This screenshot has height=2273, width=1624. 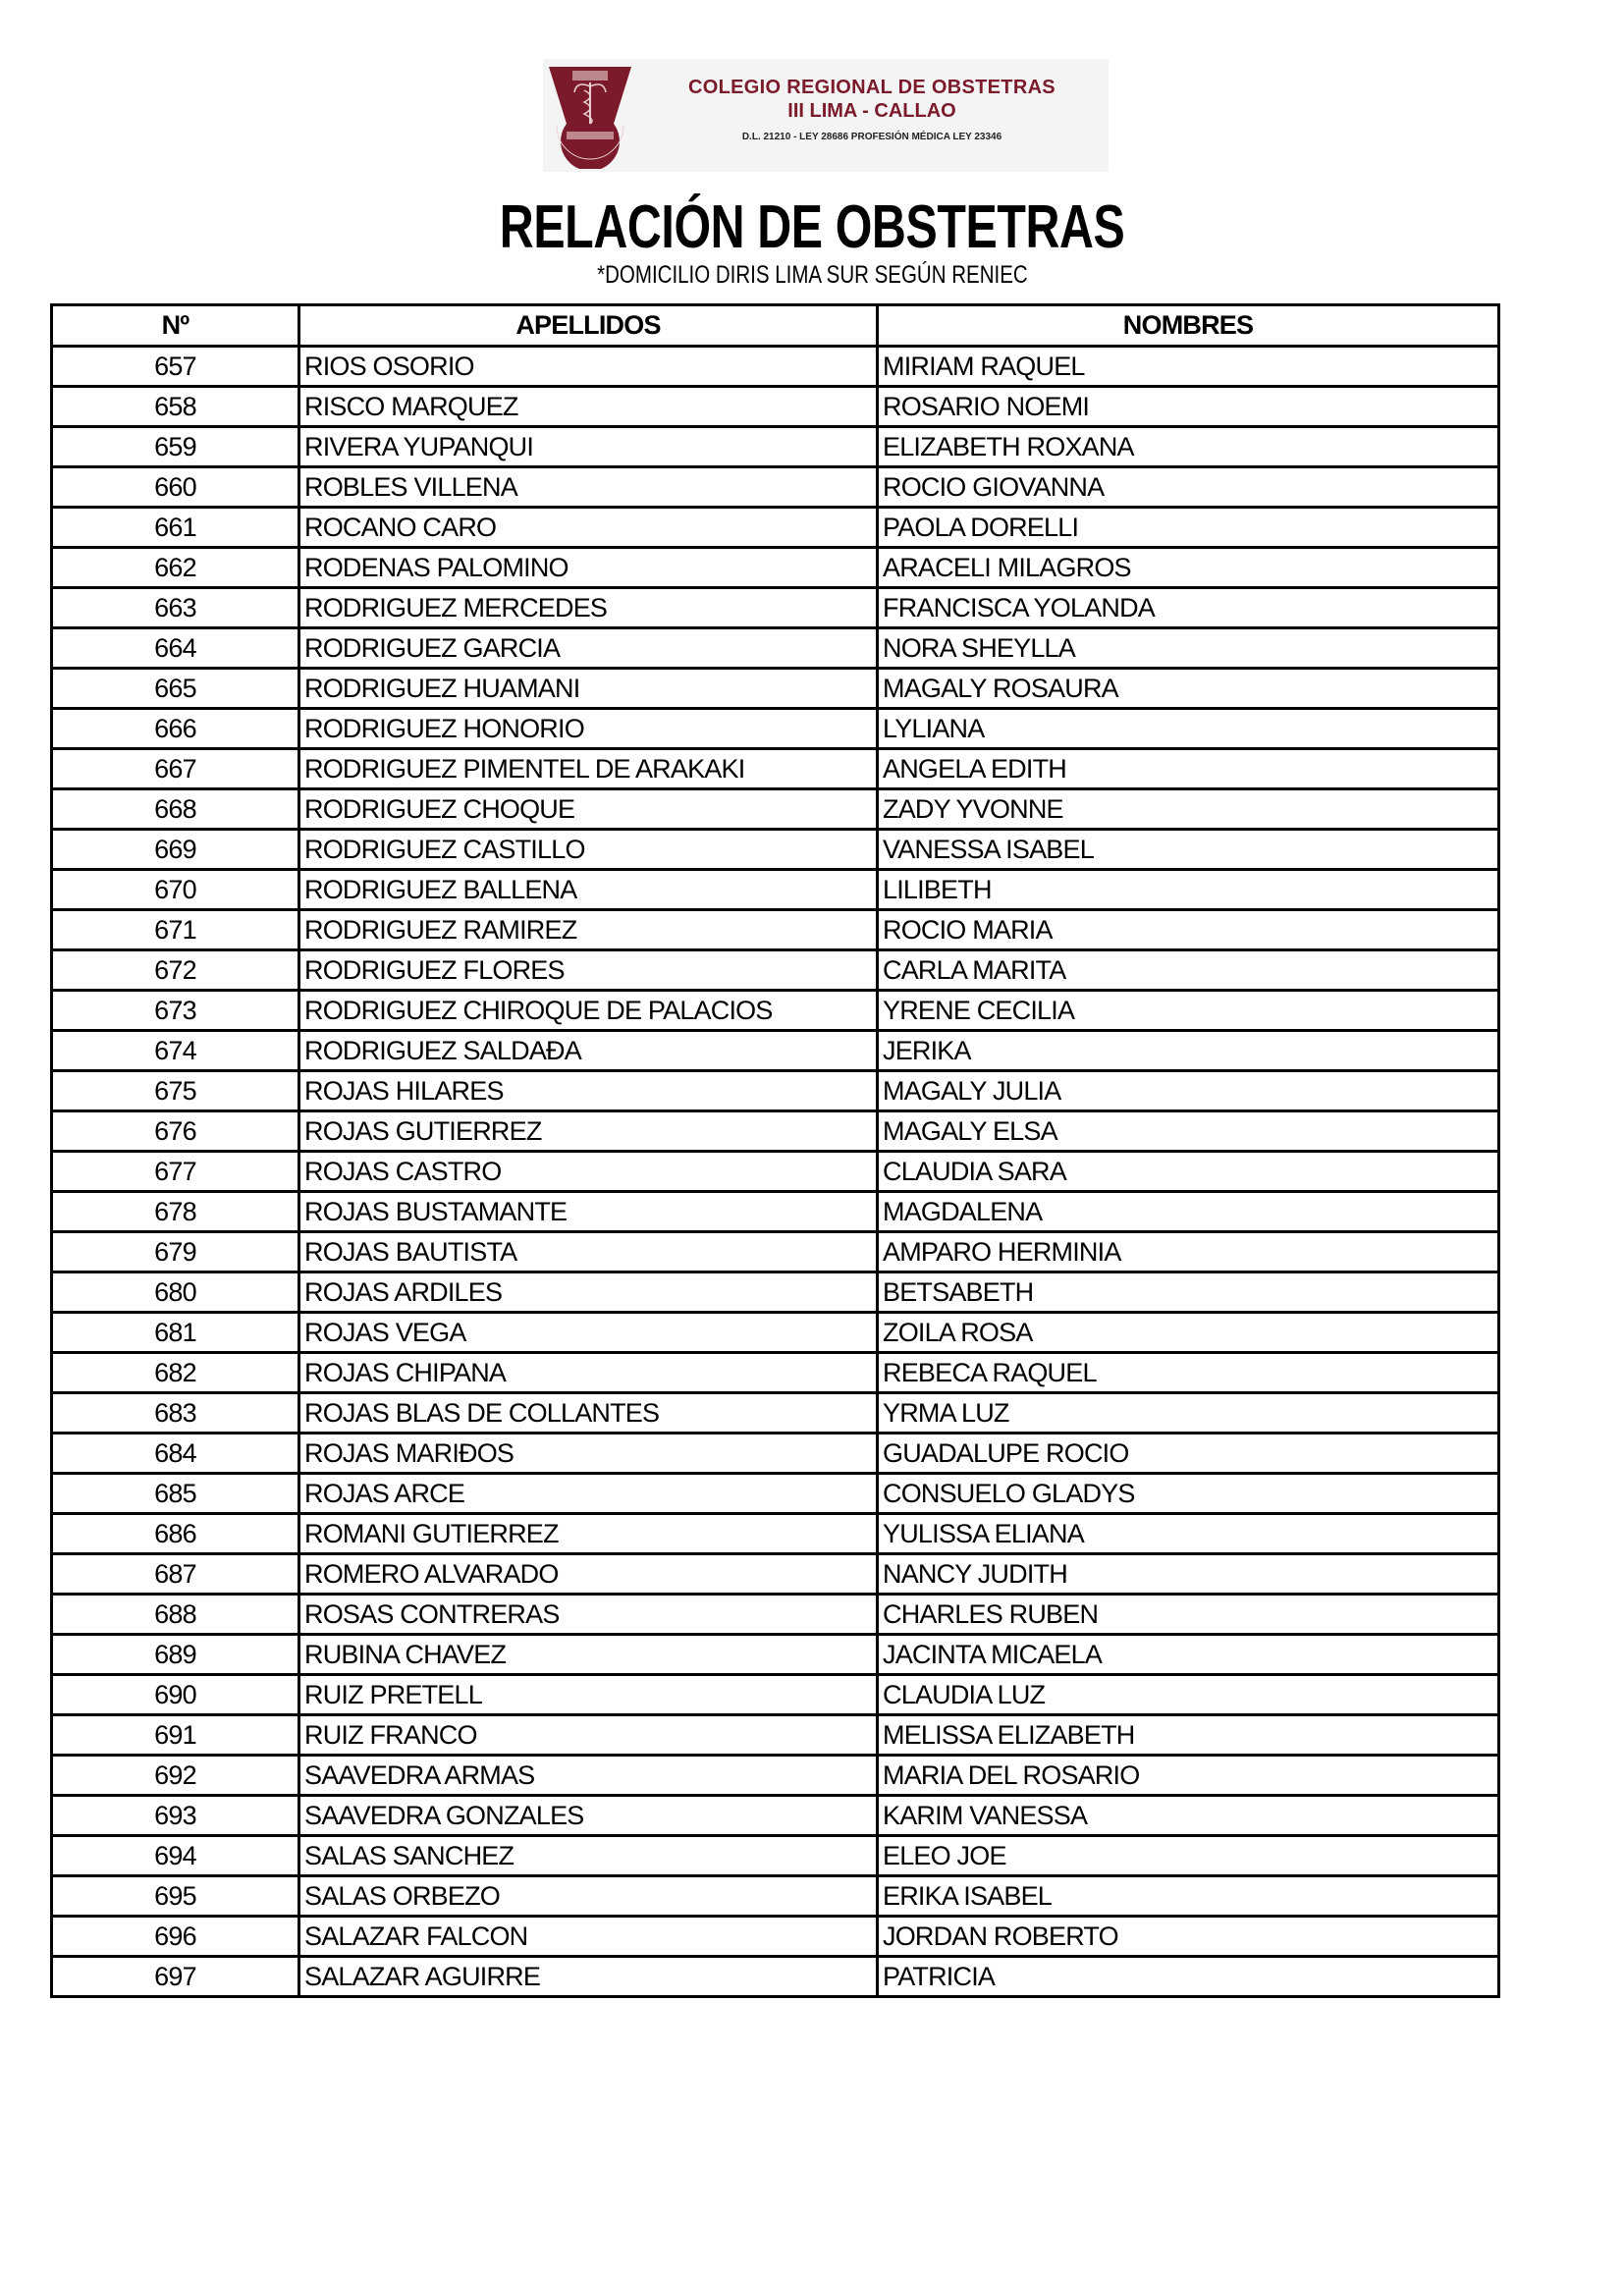 I want to click on cell-apellidos: RODRIGUEZ SALDAĐA, so click(x=588, y=1050).